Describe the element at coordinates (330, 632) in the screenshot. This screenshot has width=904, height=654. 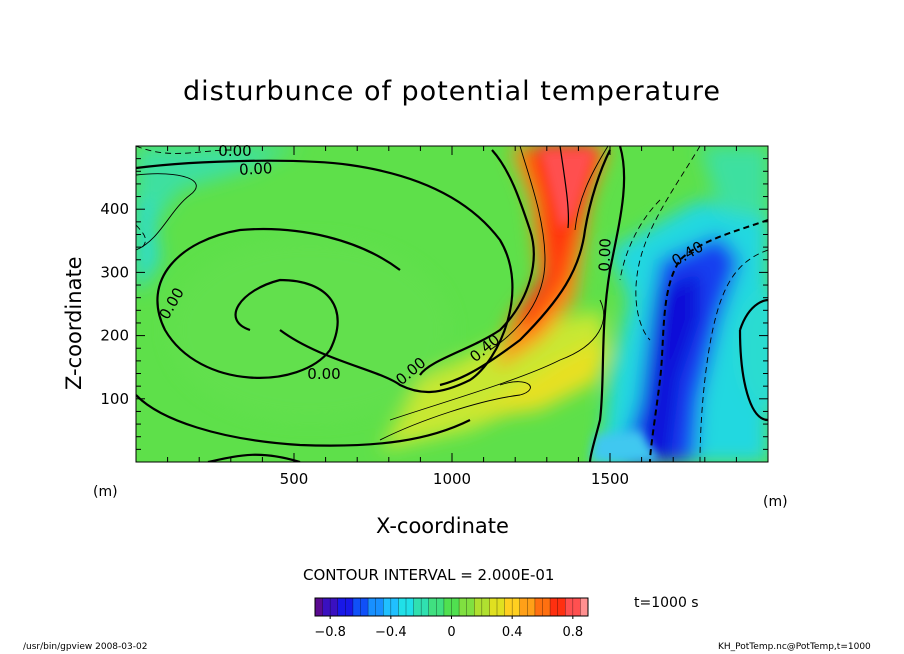
I see `colorbar-tick-label: −0.8` at that location.